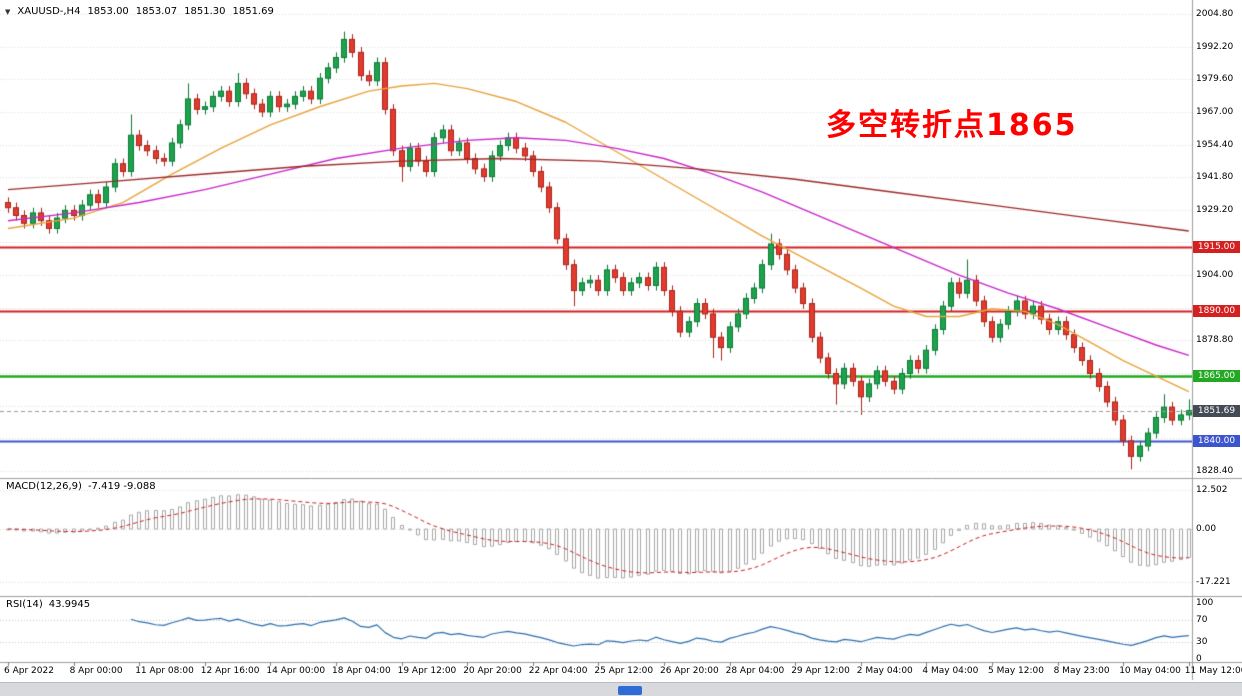 This screenshot has width=1242, height=696. I want to click on macd-indicator-label: MACD(12,26,9) -7.419 -9.088, so click(81, 486).